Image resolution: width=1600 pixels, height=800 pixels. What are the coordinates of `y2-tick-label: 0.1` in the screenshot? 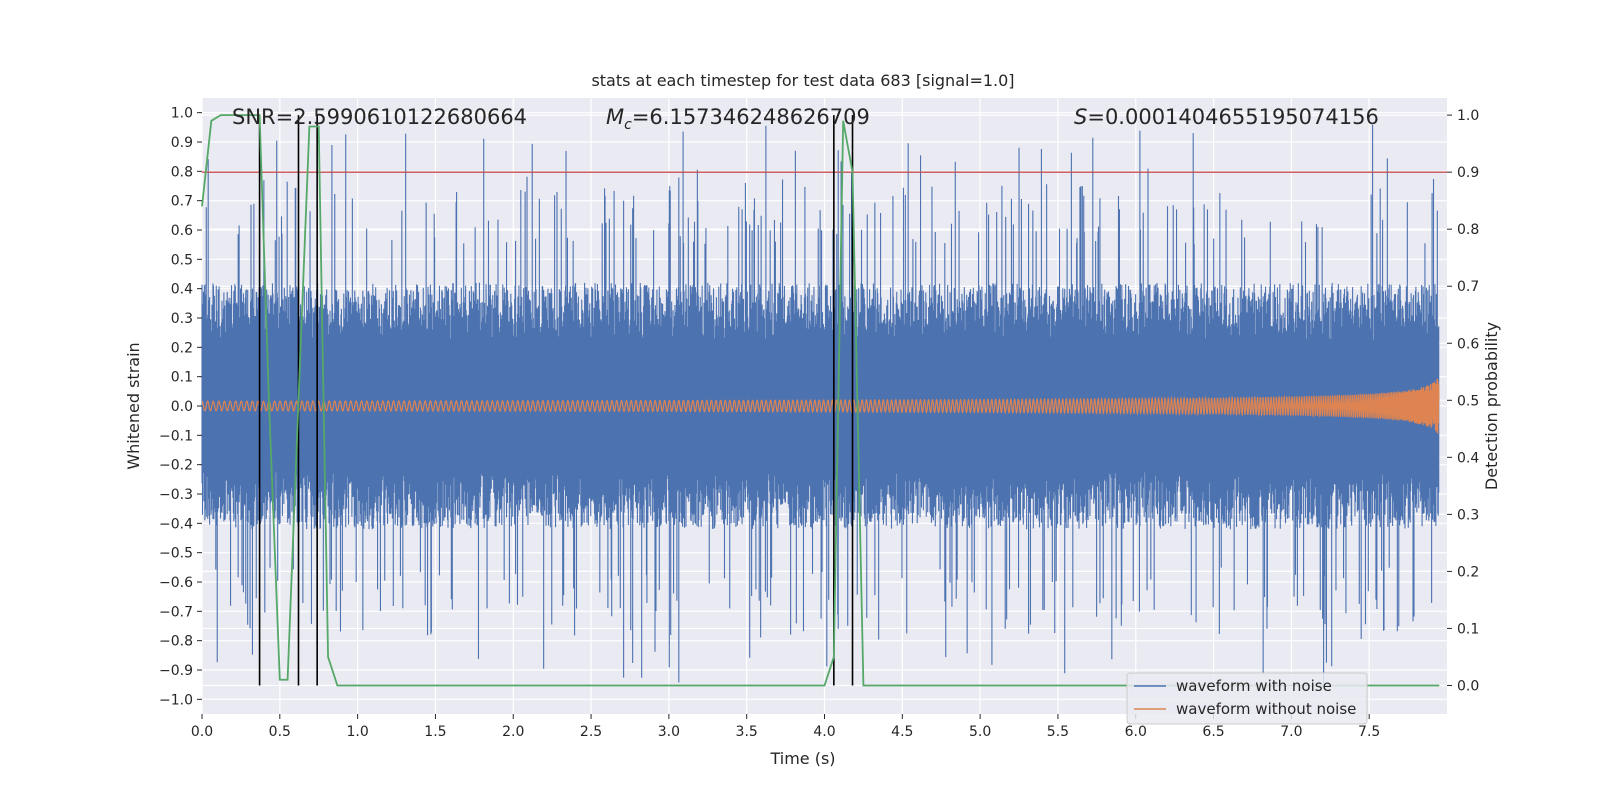 It's located at (1468, 629).